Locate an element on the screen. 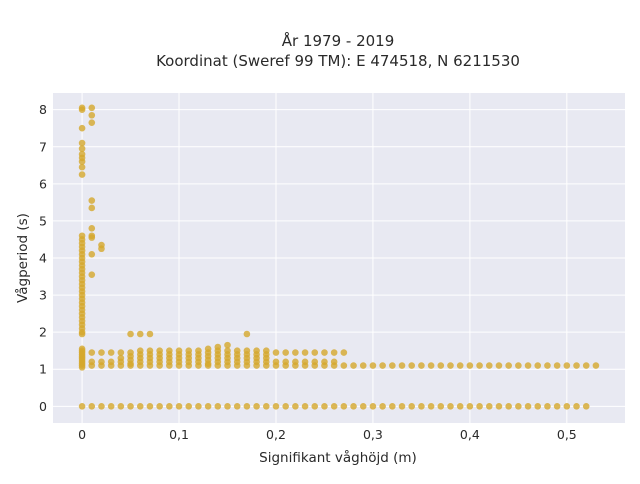  y-axis-label: Vågperiod (s) is located at coordinates (22, 258).